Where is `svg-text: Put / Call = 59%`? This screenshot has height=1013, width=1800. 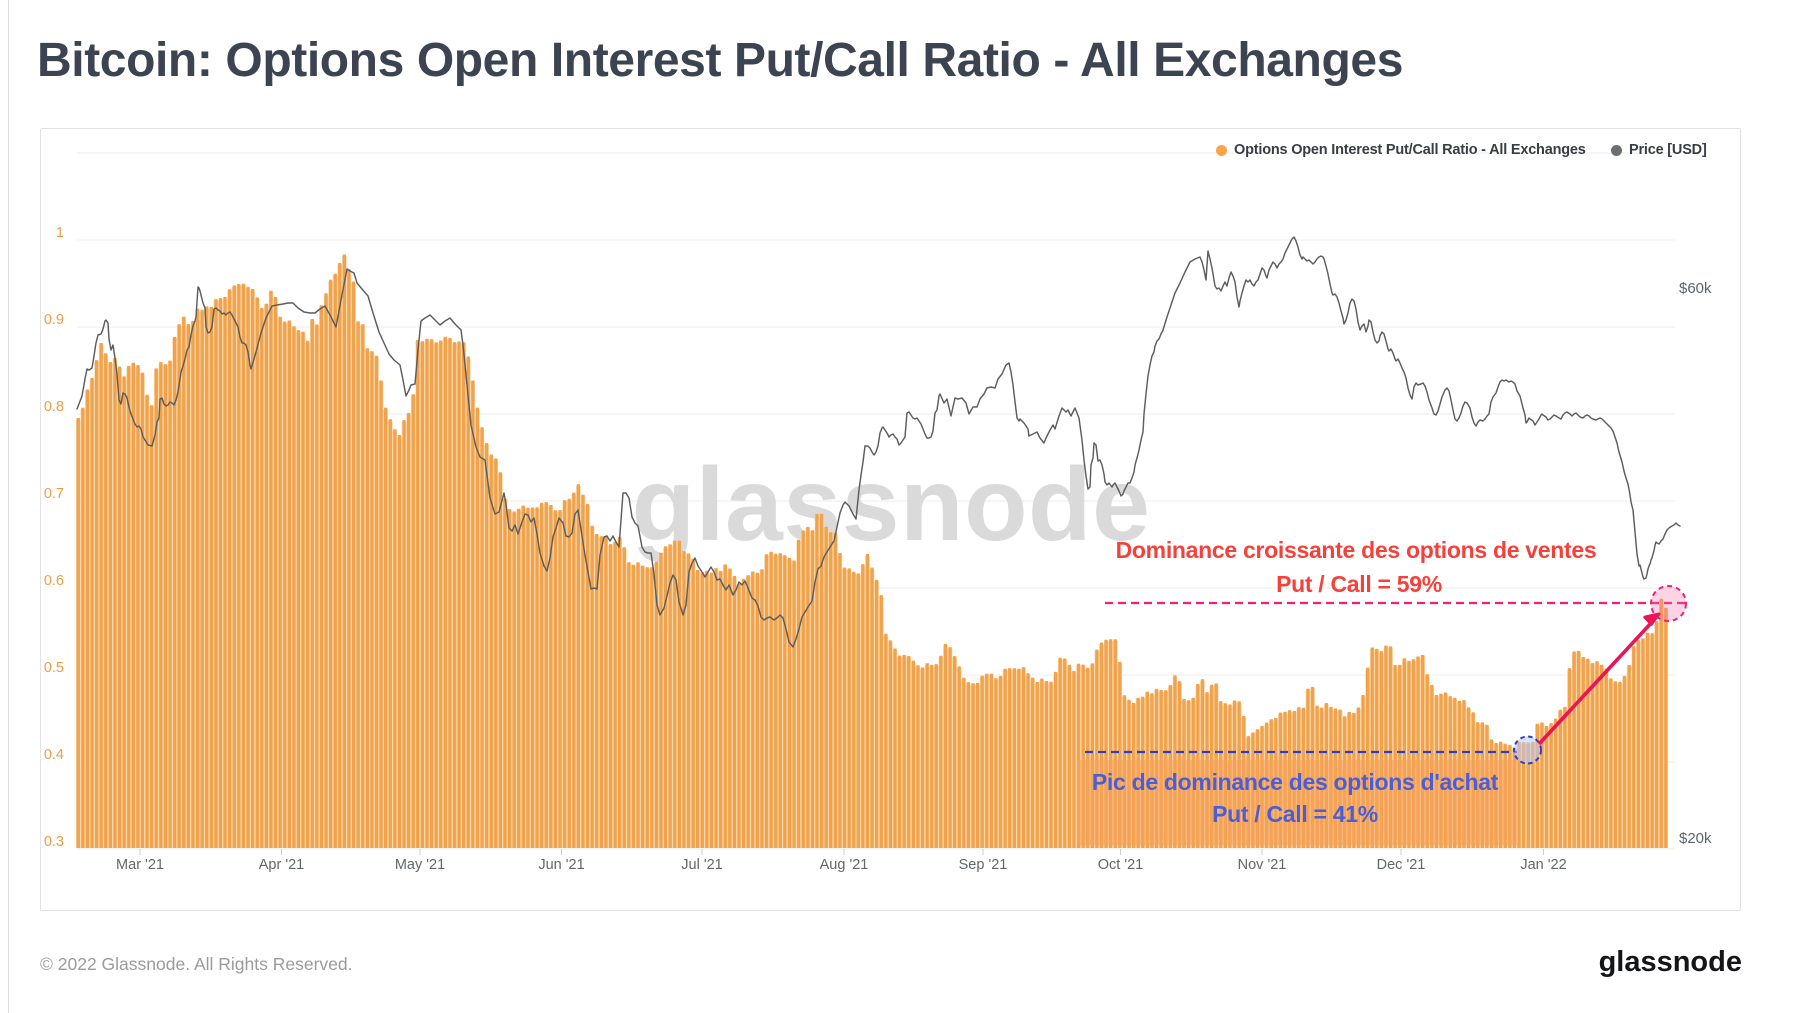
svg-text: Put / Call = 59% is located at coordinates (1359, 584).